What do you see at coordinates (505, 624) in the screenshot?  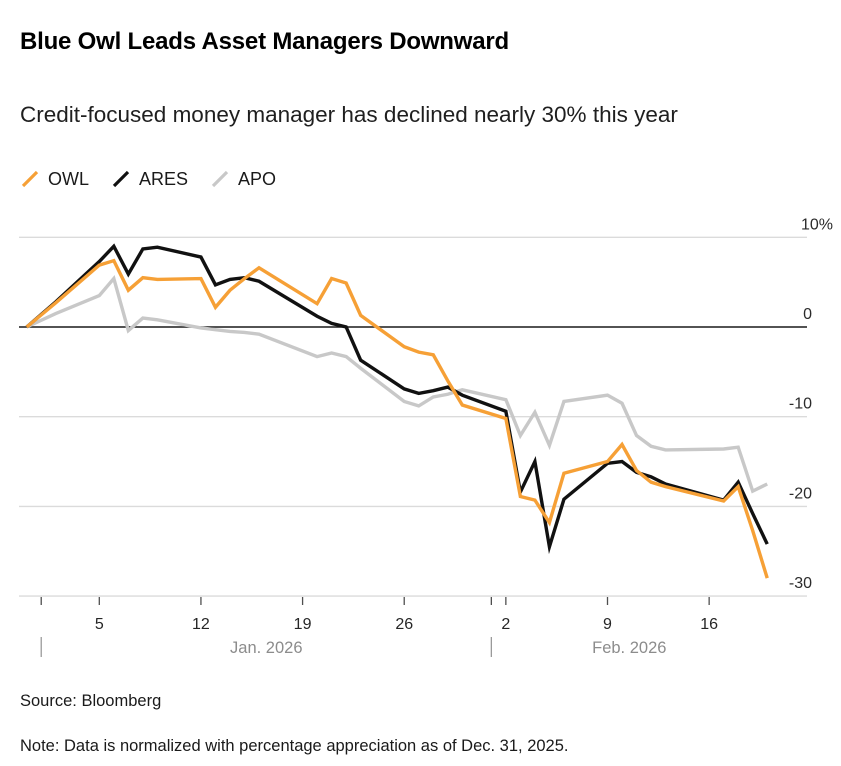 I see `x-axis-tick-label: 2` at bounding box center [505, 624].